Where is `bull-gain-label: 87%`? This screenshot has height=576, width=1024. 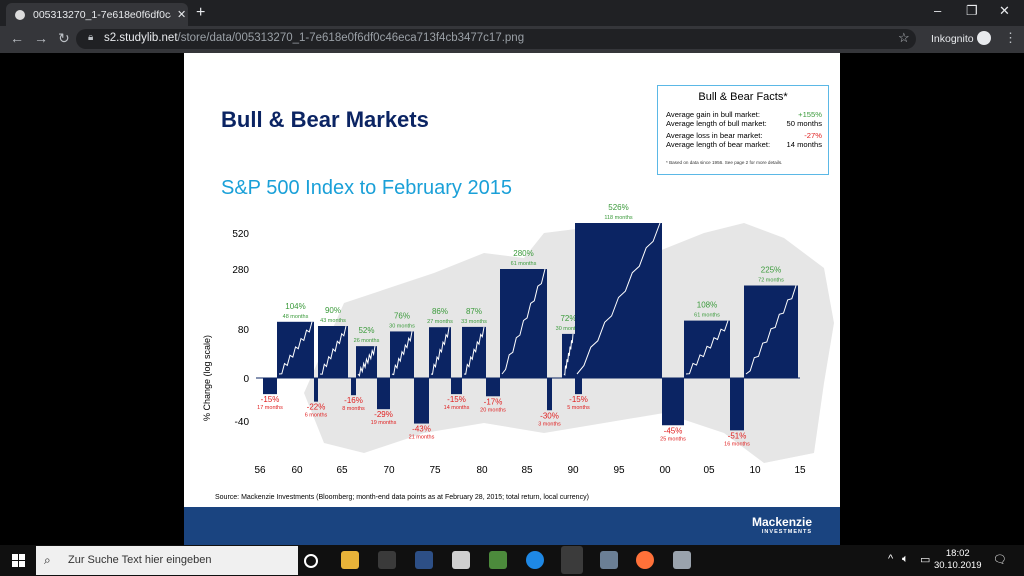
bull-gain-label: 87% is located at coordinates (474, 311).